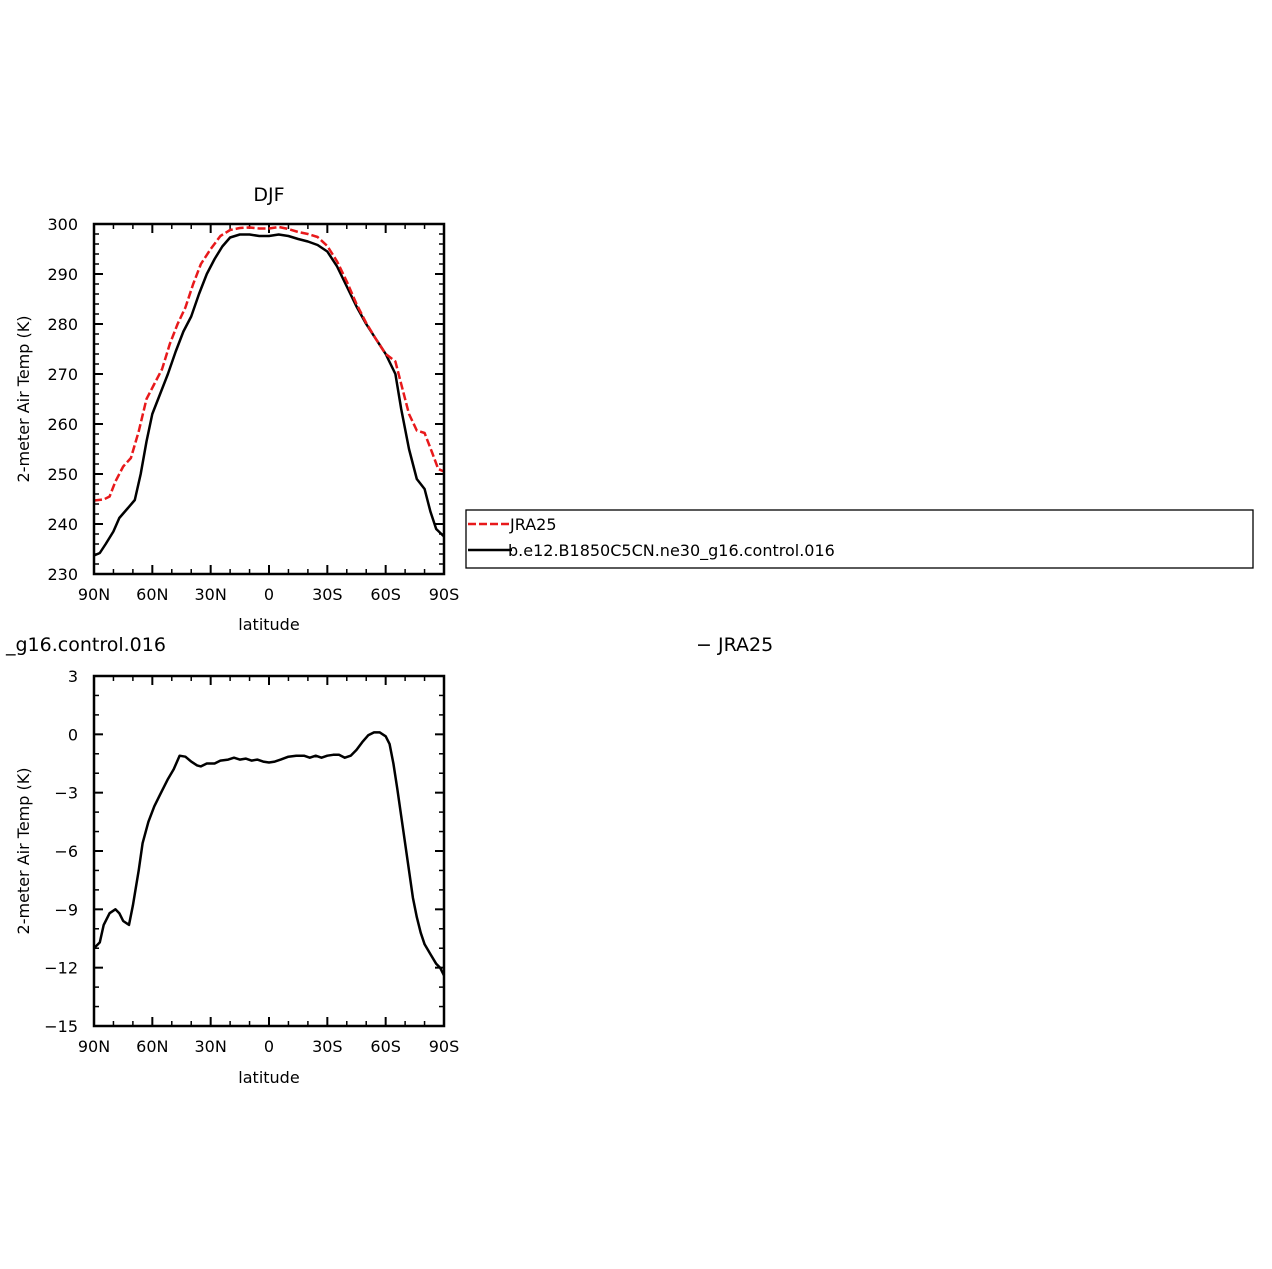 The image size is (1272, 1269). Describe the element at coordinates (73, 734) in the screenshot. I see `bottom-y-tick-label: 0` at that location.